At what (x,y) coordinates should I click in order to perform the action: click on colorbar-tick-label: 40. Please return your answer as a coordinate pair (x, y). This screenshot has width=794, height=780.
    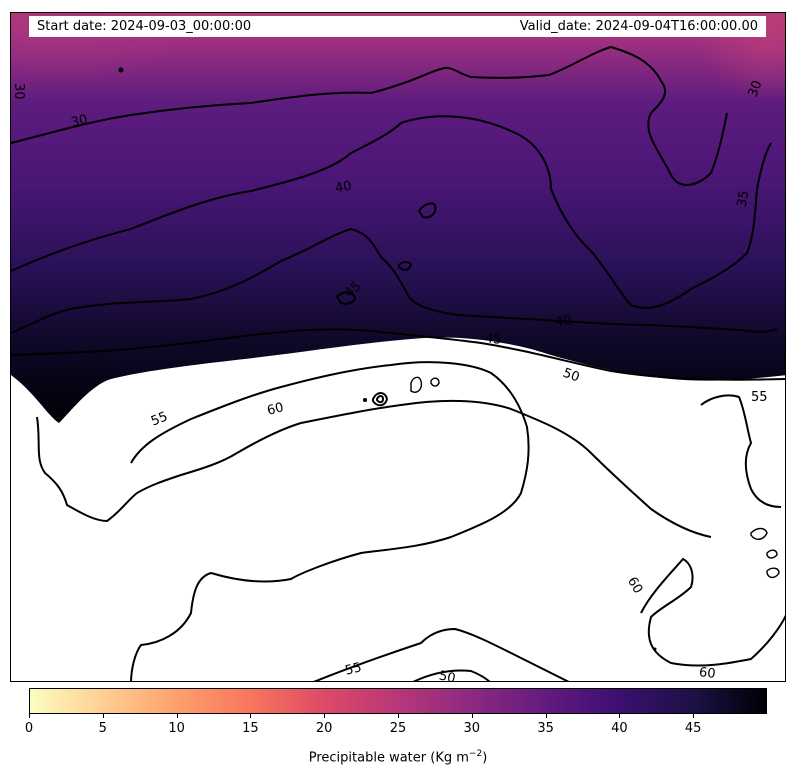
    Looking at the image, I should click on (619, 728).